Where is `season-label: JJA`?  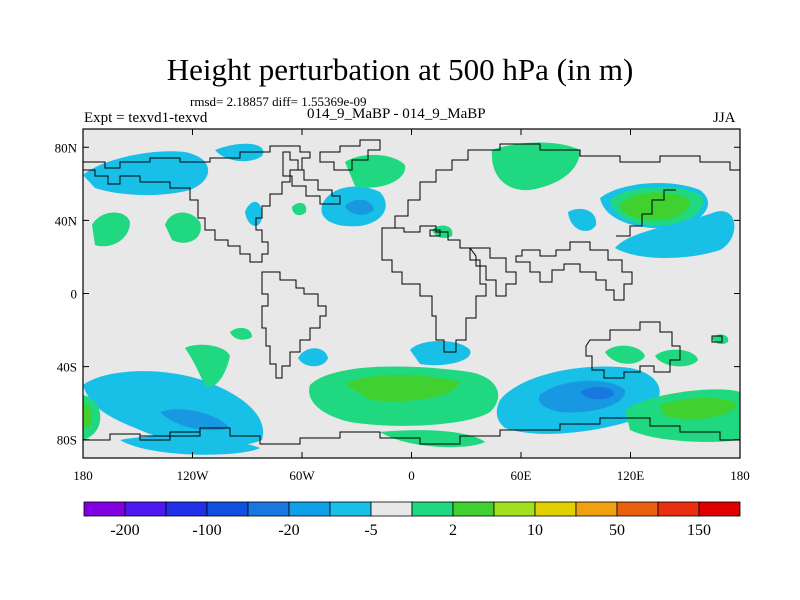
season-label: JJA is located at coordinates (724, 118).